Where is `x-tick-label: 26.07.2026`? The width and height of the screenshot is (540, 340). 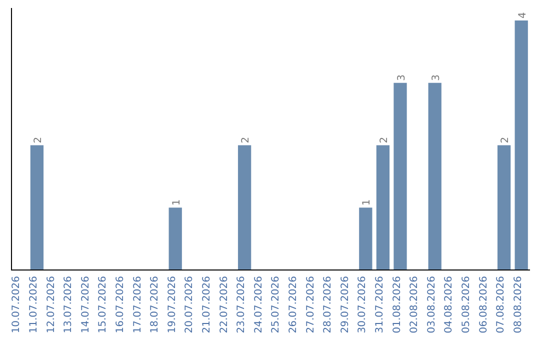
x-tick-label: 26.07.2026 is located at coordinates (293, 305).